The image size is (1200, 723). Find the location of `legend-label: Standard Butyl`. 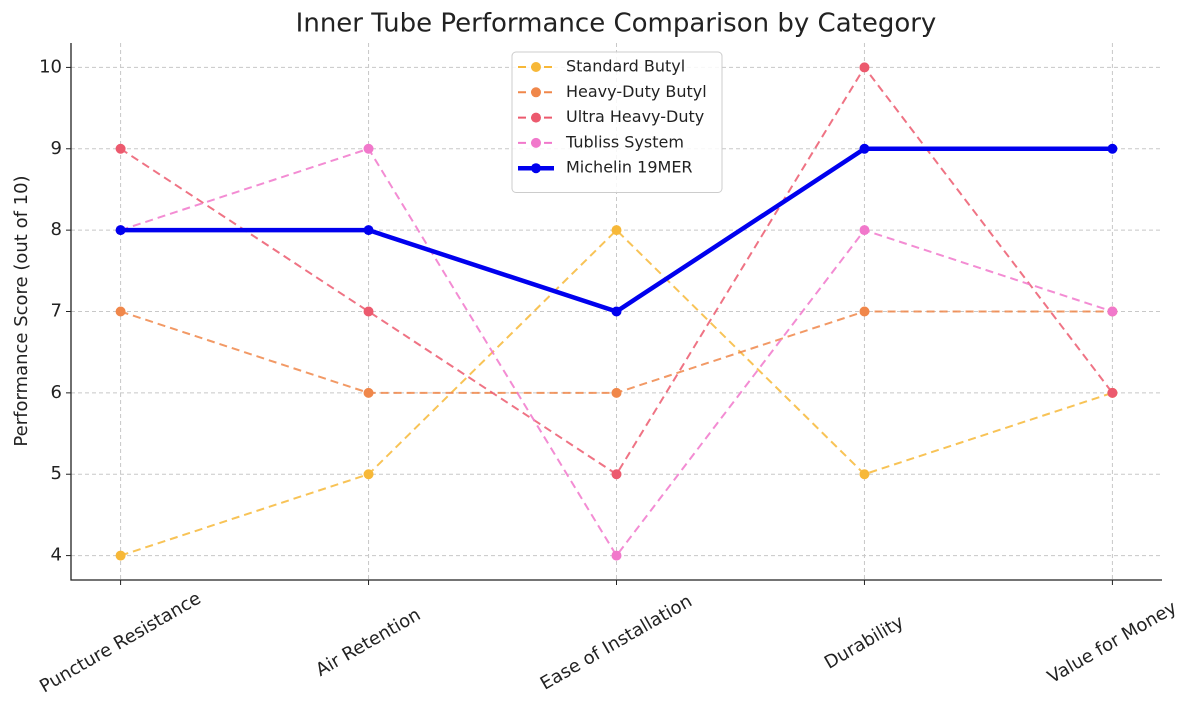

legend-label: Standard Butyl is located at coordinates (625, 66).